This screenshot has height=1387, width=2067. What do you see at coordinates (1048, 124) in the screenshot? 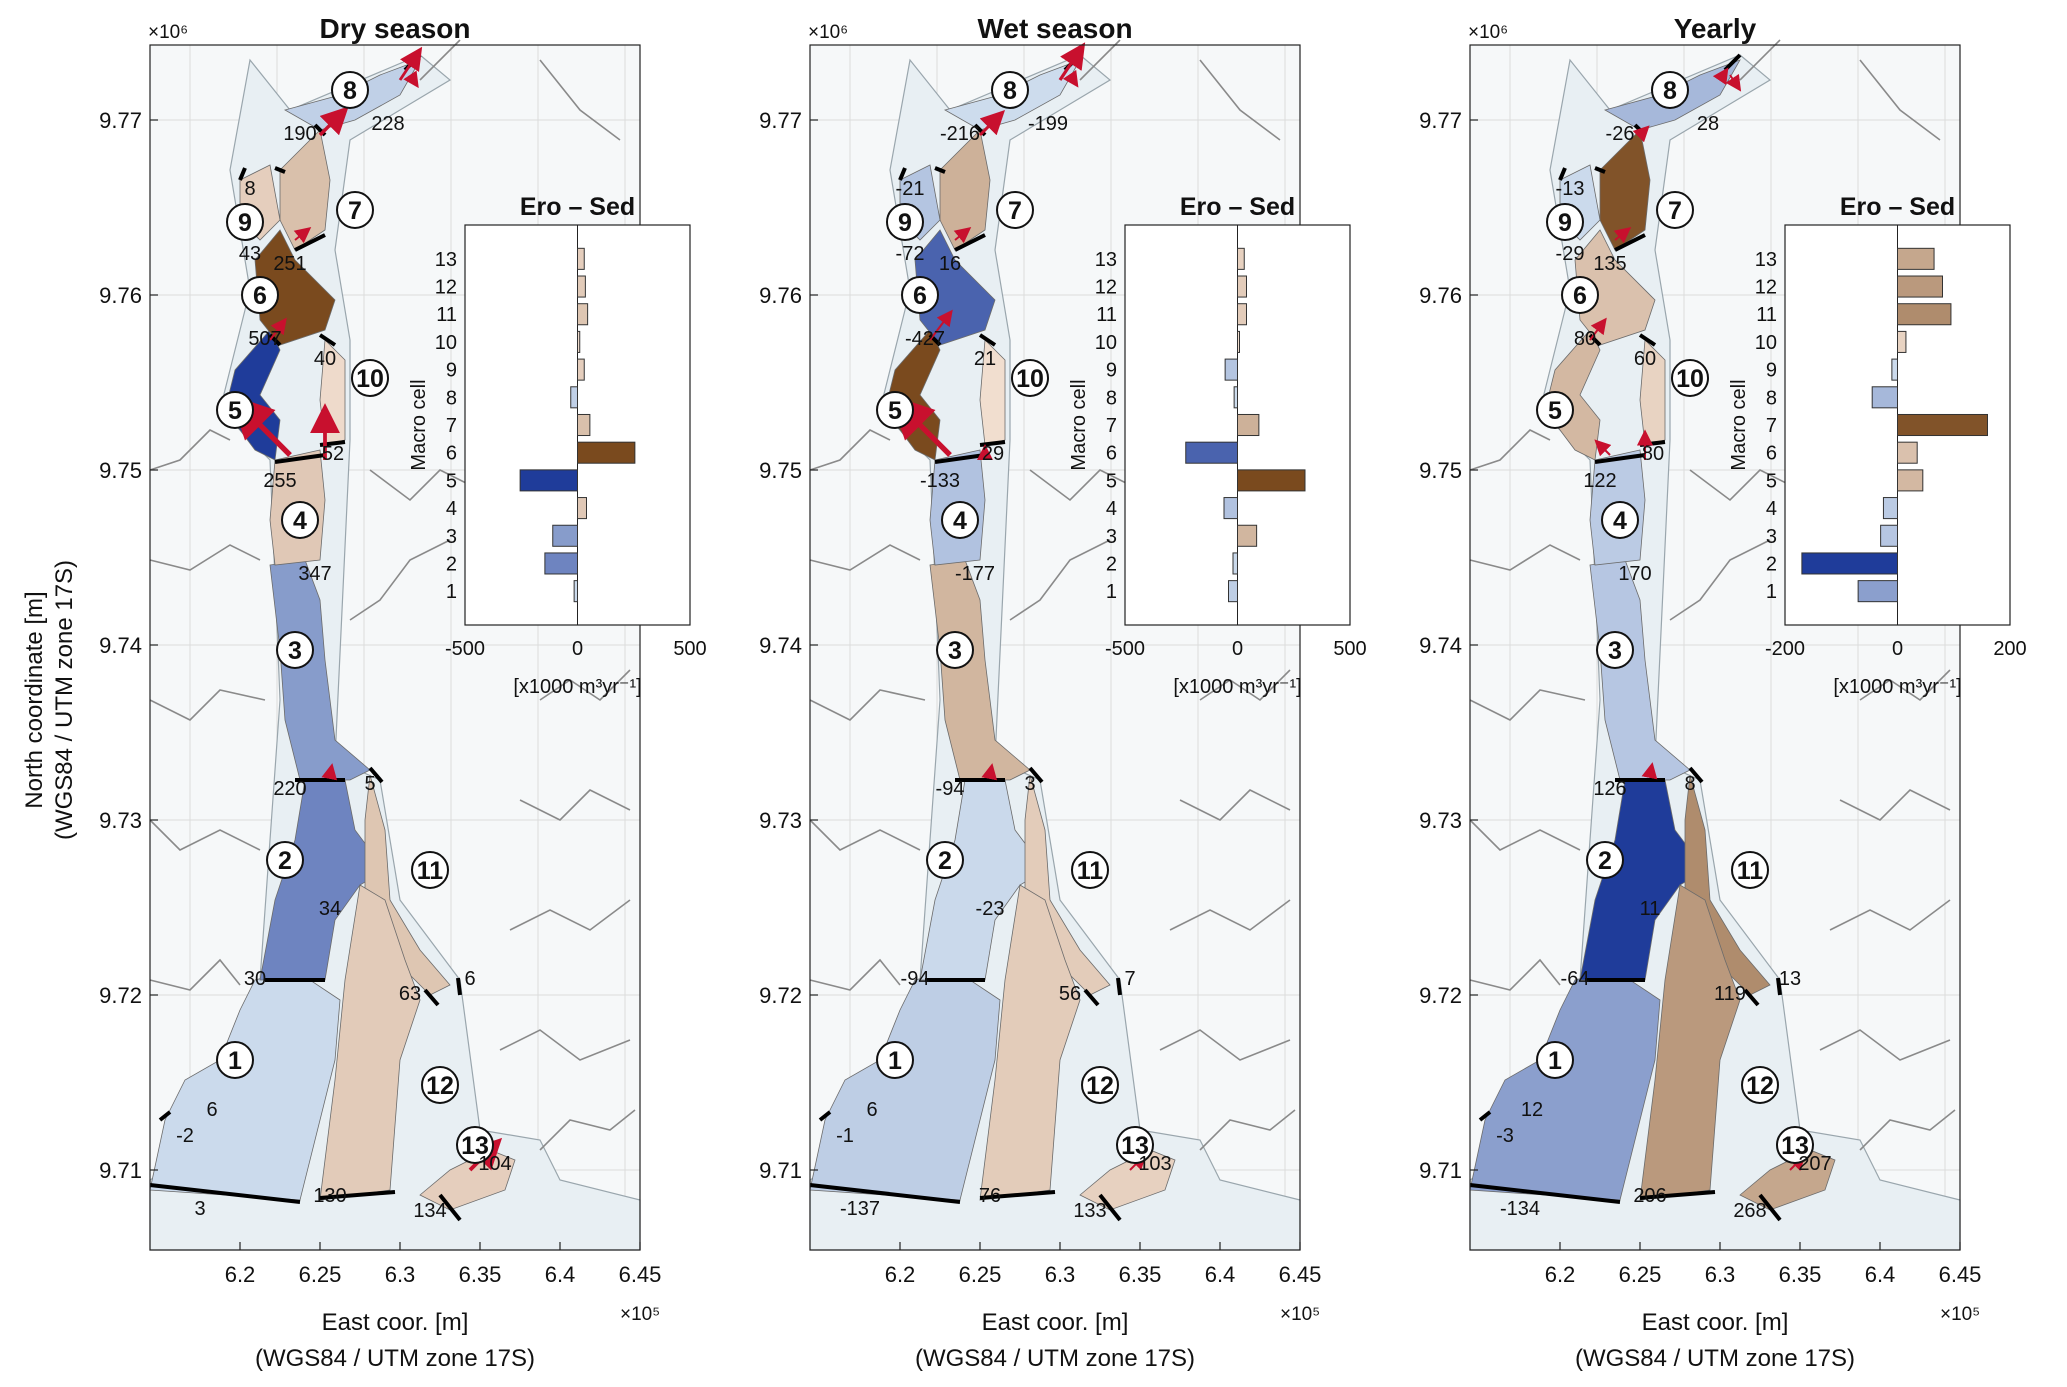
I see `map-flux-label: -199` at bounding box center [1048, 124].